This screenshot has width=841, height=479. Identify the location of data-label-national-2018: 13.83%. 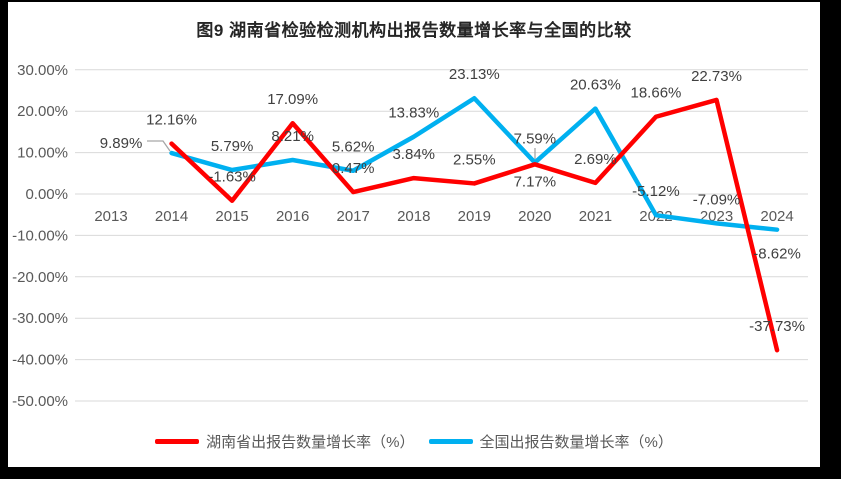
(413, 113).